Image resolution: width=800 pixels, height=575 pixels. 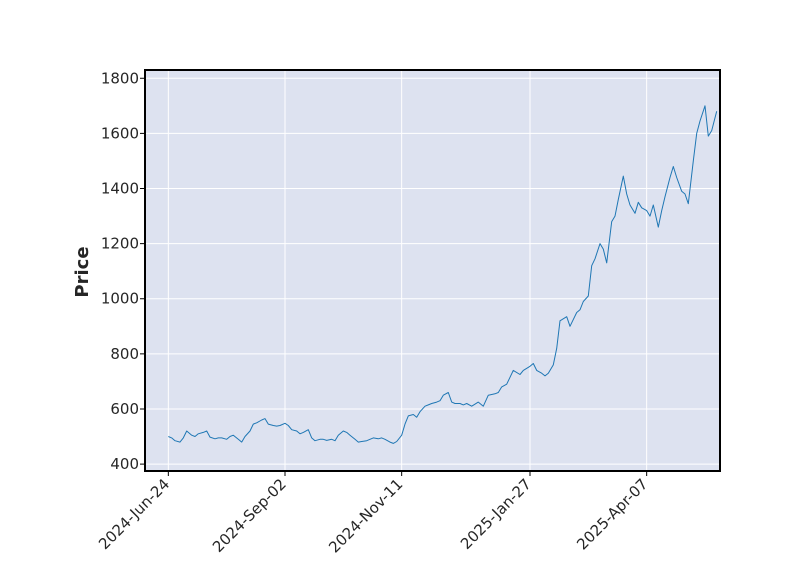 I want to click on x-tick-label: 2025-Apr-07, so click(x=612, y=514).